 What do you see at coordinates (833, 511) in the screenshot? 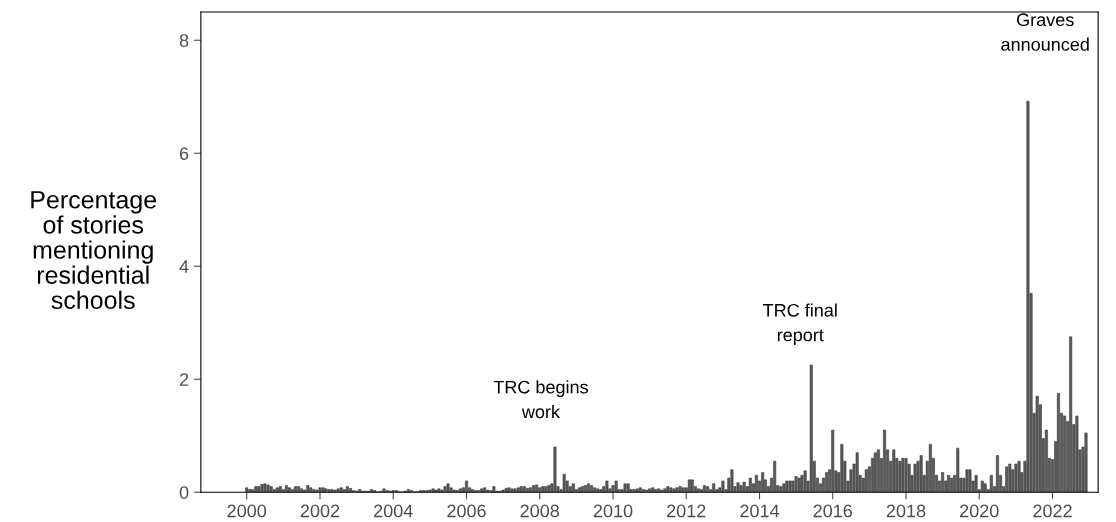
I see `x-tick-label: 2016` at bounding box center [833, 511].